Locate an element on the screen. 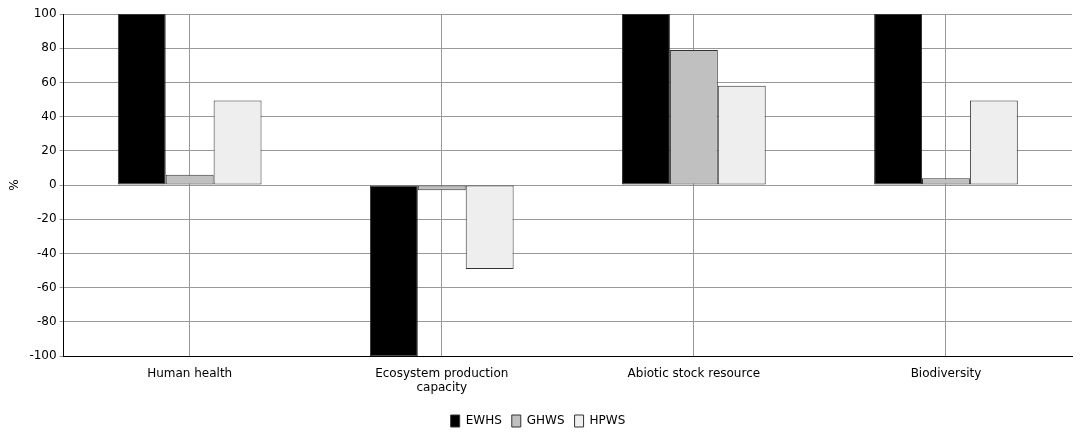  y-tick-label: 0 is located at coordinates (52, 184).